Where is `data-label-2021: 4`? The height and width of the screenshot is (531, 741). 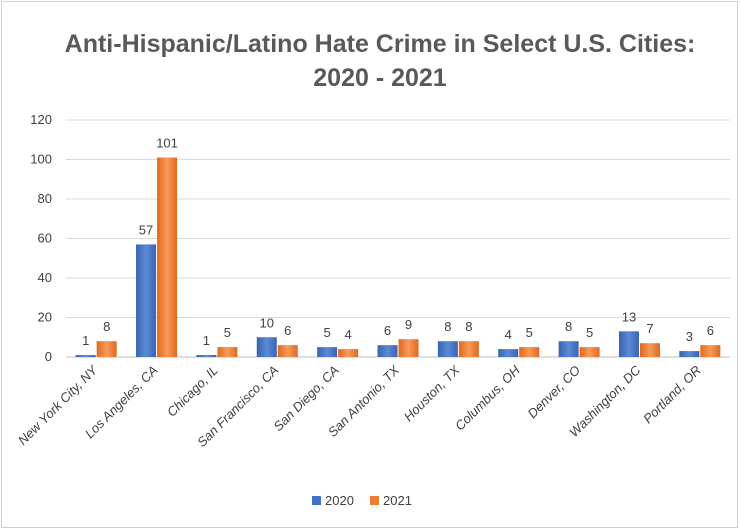
data-label-2021: 4 is located at coordinates (348, 334).